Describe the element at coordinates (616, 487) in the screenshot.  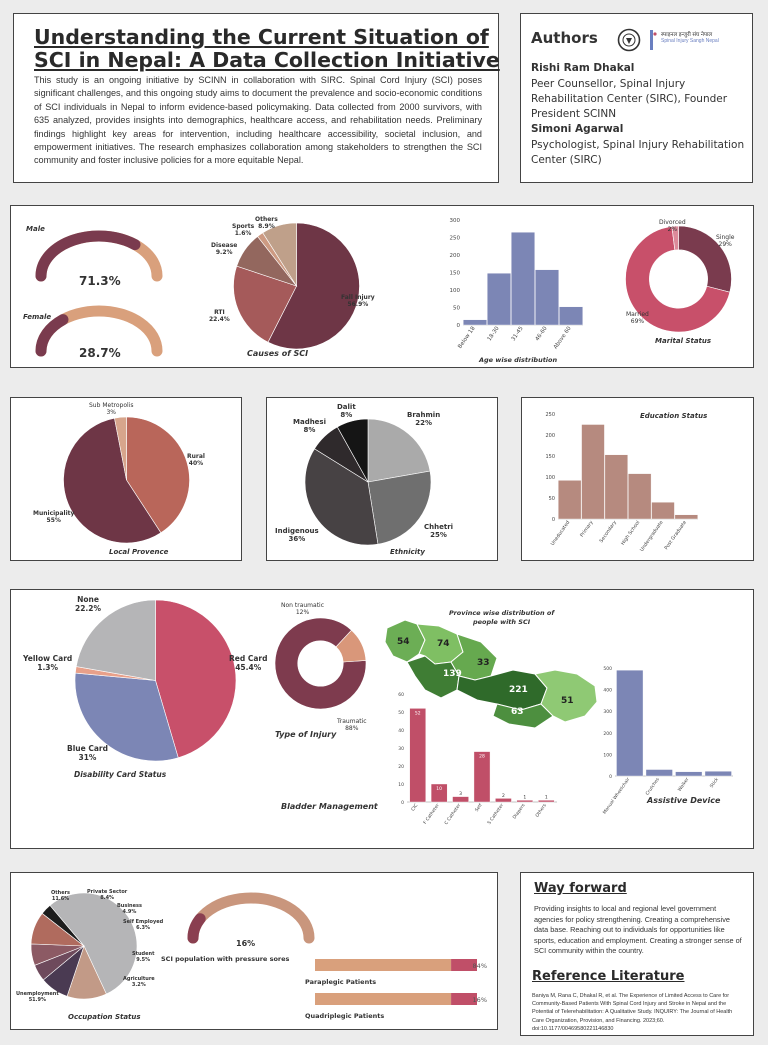
I see `education-bar-secondary` at that location.